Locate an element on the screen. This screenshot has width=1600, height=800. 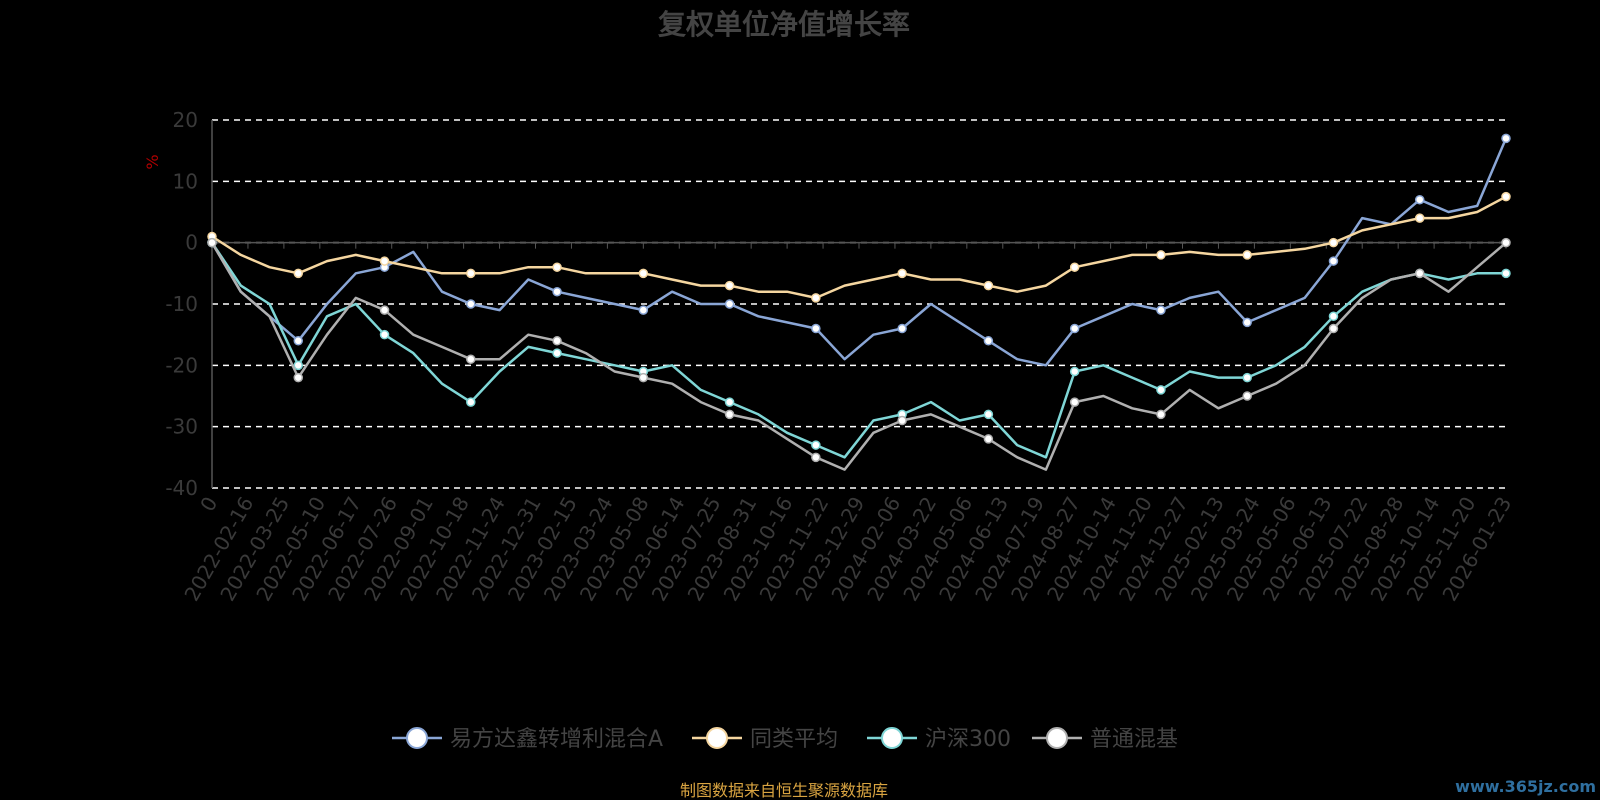
y-tick-label: -30 is located at coordinates (181, 427).